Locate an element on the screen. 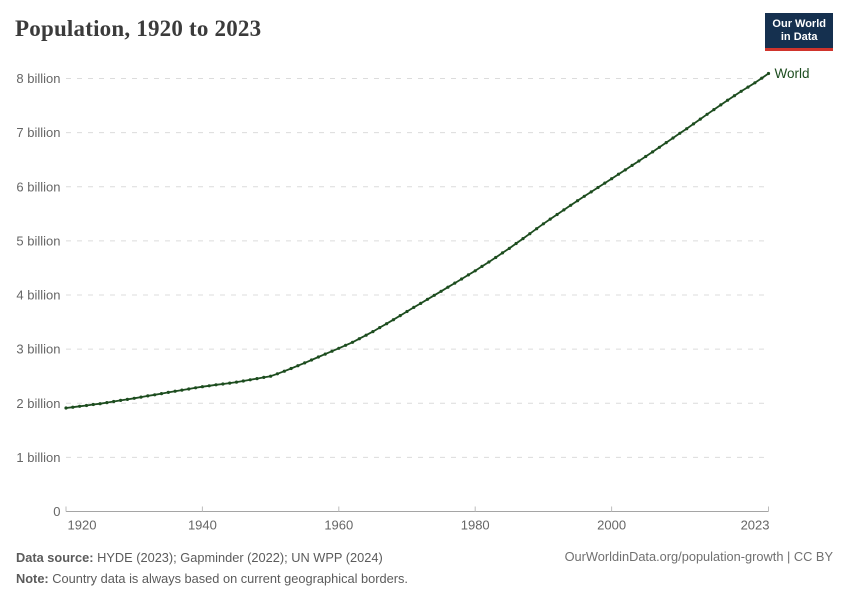 The height and width of the screenshot is (600, 850). owid-logo: Our World in Data is located at coordinates (799, 32).